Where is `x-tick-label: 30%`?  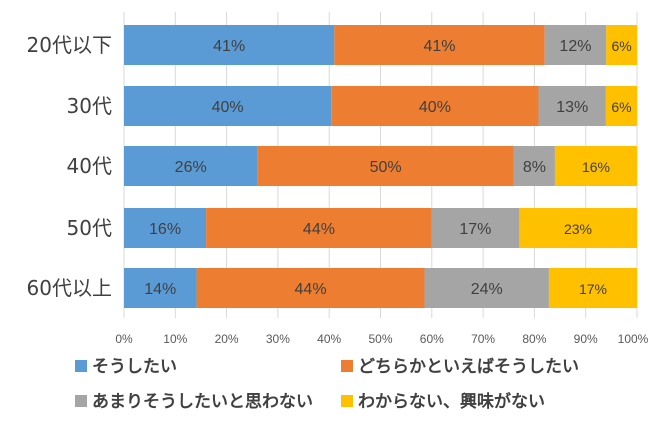
x-tick-label: 30% is located at coordinates (278, 339).